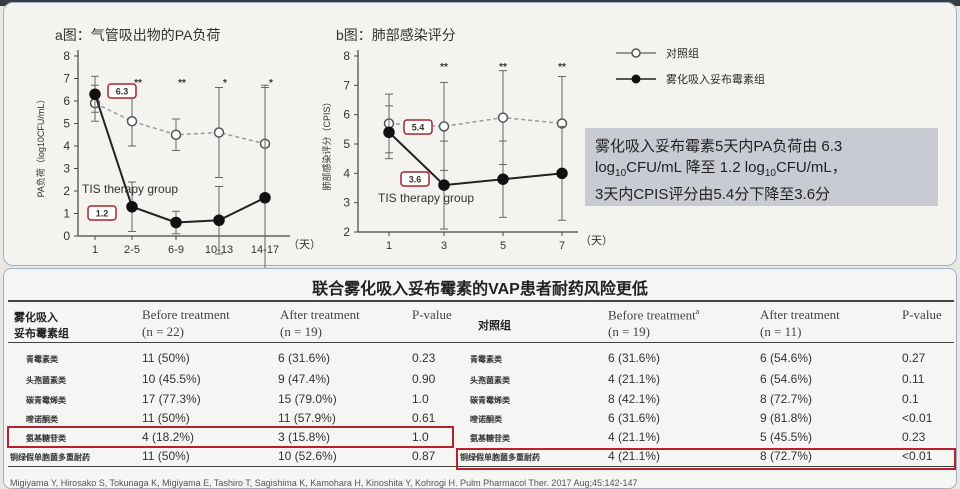 The height and width of the screenshot is (489, 960). I want to click on cell-left-after: 3 (15.8%), so click(304, 437).